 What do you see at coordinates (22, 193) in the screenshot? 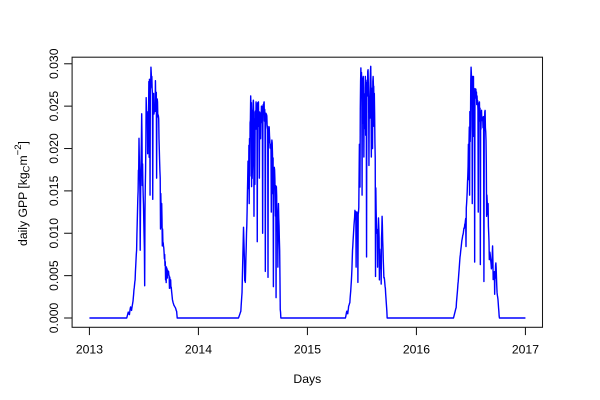
I see `svg-text: daily GPP [kgCm−2]` at bounding box center [22, 193].